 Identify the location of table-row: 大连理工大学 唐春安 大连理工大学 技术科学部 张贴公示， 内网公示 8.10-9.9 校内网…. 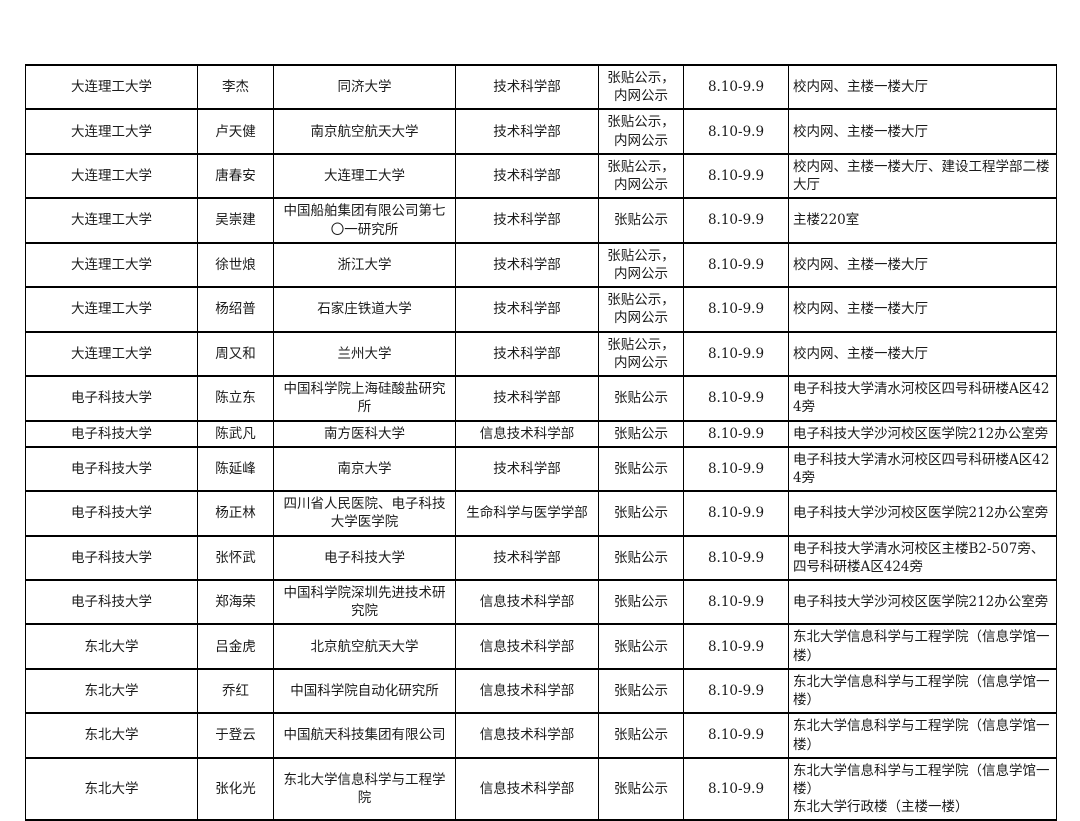
(541, 176).